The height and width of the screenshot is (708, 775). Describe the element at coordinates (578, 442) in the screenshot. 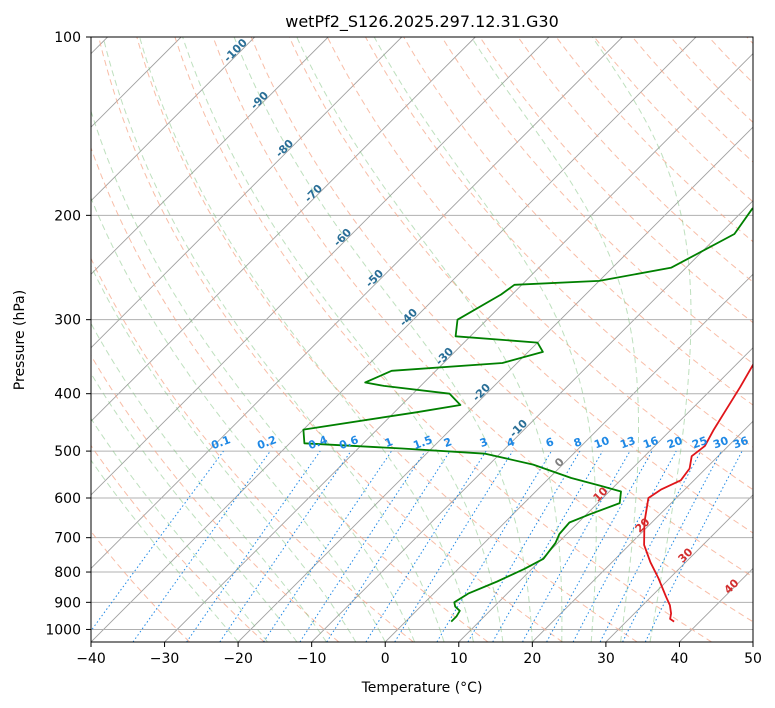

I see `mixing-ratio-label: 8` at that location.